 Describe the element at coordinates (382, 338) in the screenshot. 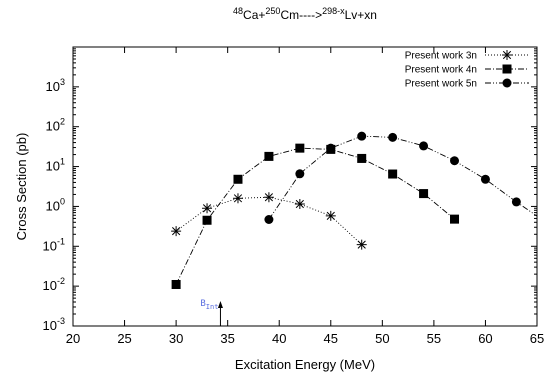

I see `x-tick-label: 50` at that location.